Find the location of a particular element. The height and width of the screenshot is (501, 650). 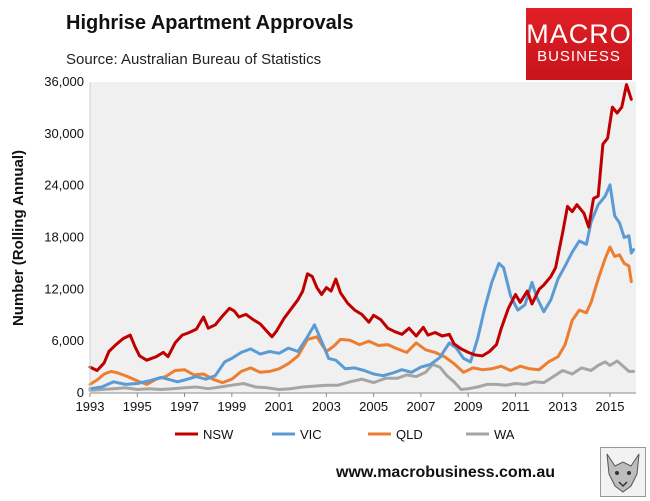

x-tick-label: 2001 is located at coordinates (279, 406).